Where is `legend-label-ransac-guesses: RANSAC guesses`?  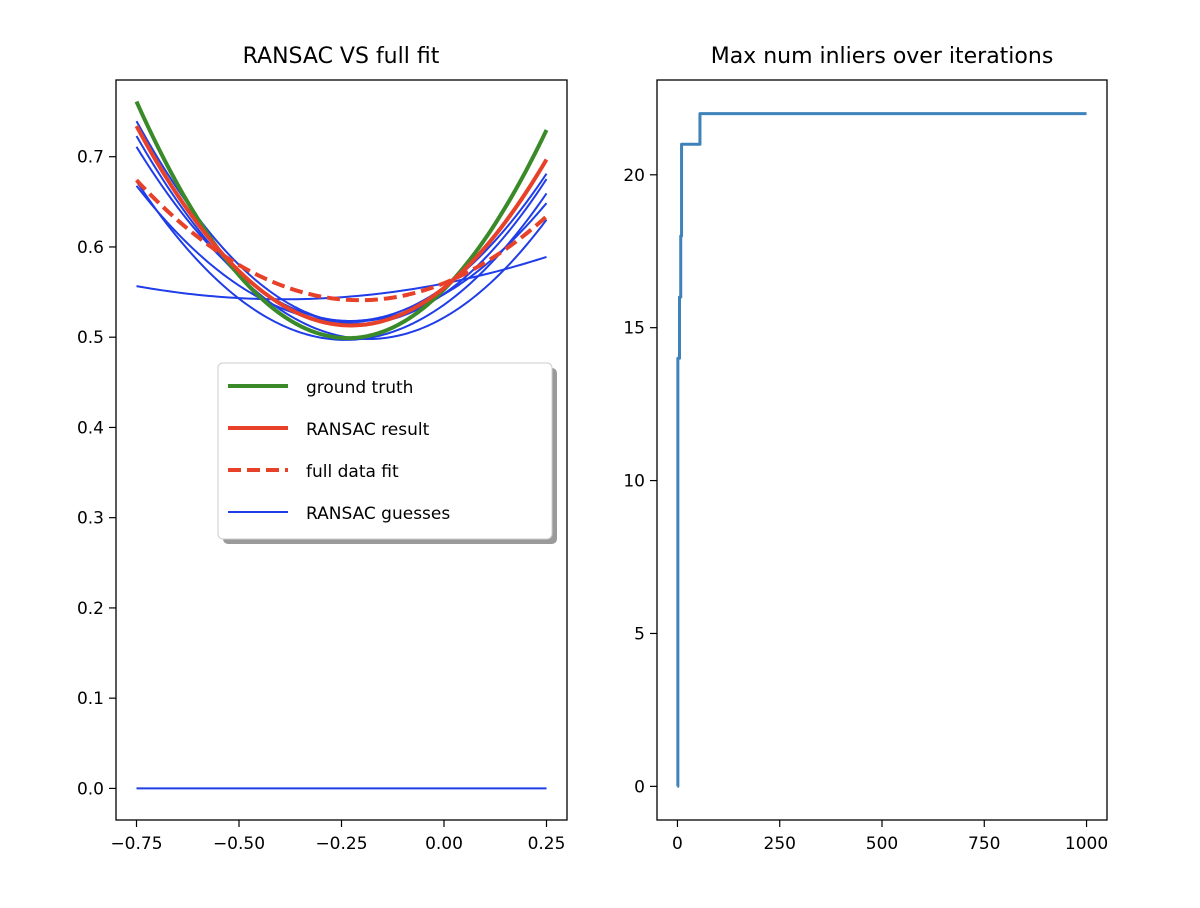
legend-label-ransac-guesses: RANSAC guesses is located at coordinates (378, 514).